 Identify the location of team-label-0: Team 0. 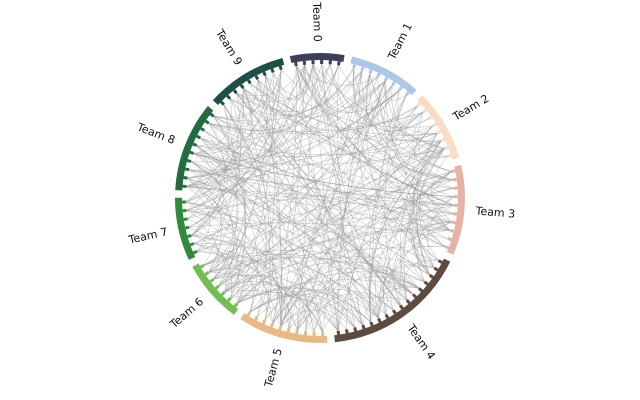
(317, 21).